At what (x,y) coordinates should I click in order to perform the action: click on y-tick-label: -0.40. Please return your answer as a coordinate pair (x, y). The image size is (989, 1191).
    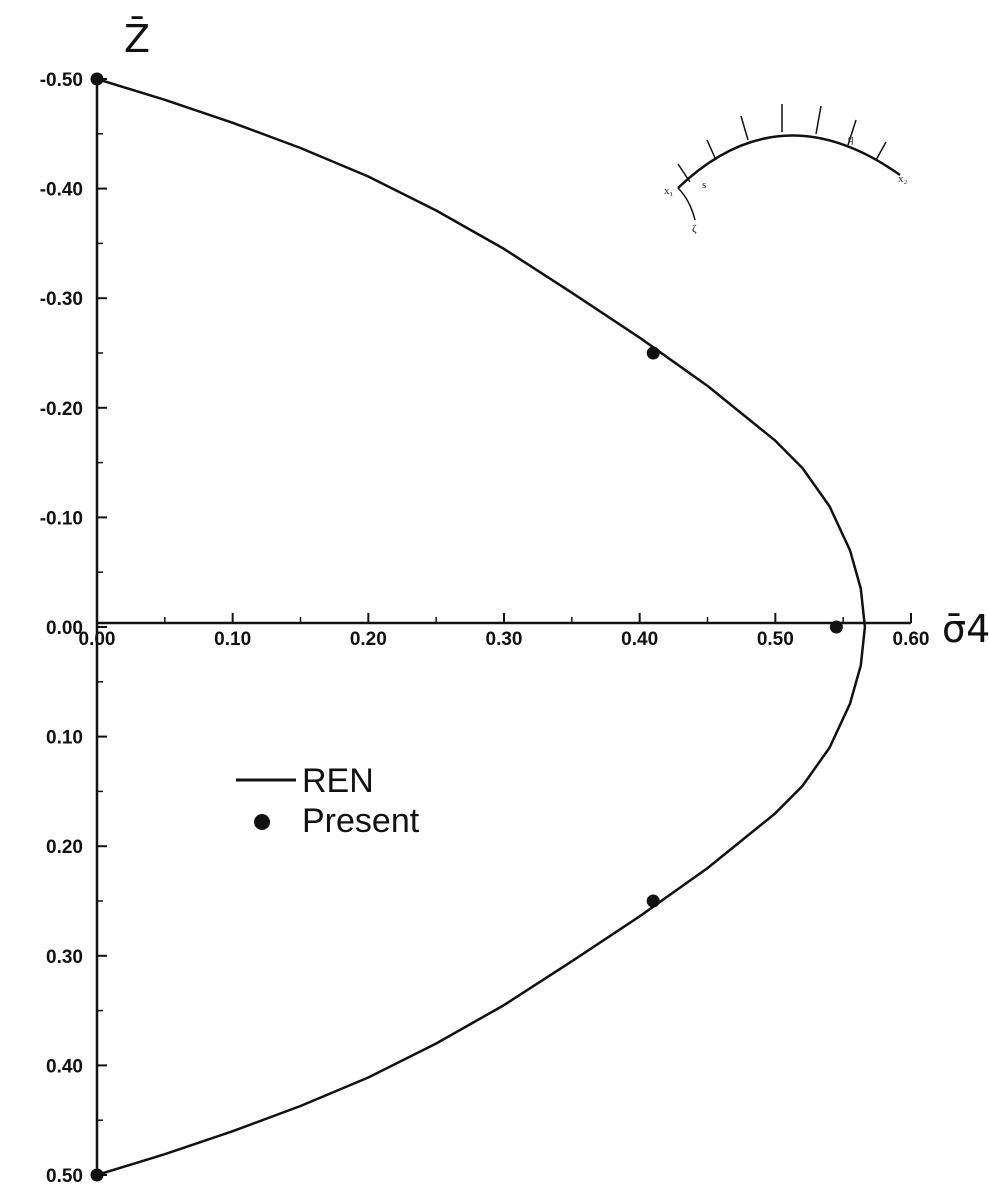
    Looking at the image, I should click on (61, 190).